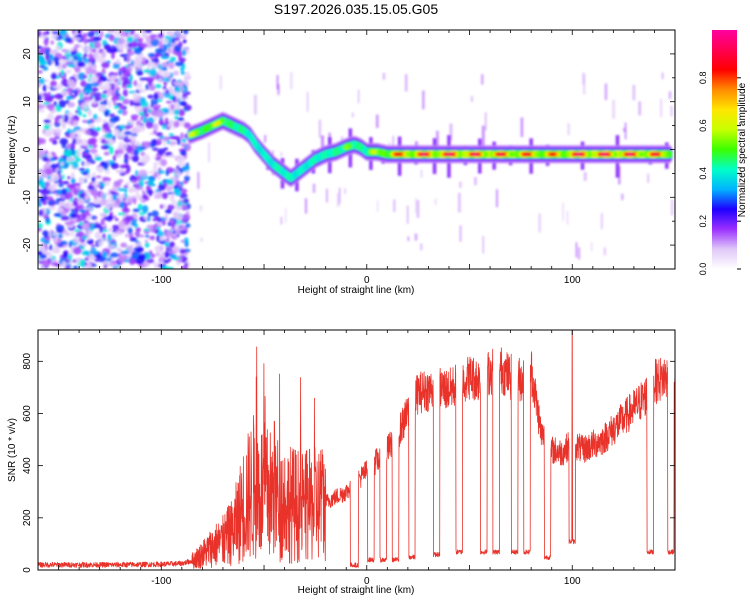  What do you see at coordinates (572, 280) in the screenshot?
I see `spectrogram-x-tick-label: 100` at bounding box center [572, 280].